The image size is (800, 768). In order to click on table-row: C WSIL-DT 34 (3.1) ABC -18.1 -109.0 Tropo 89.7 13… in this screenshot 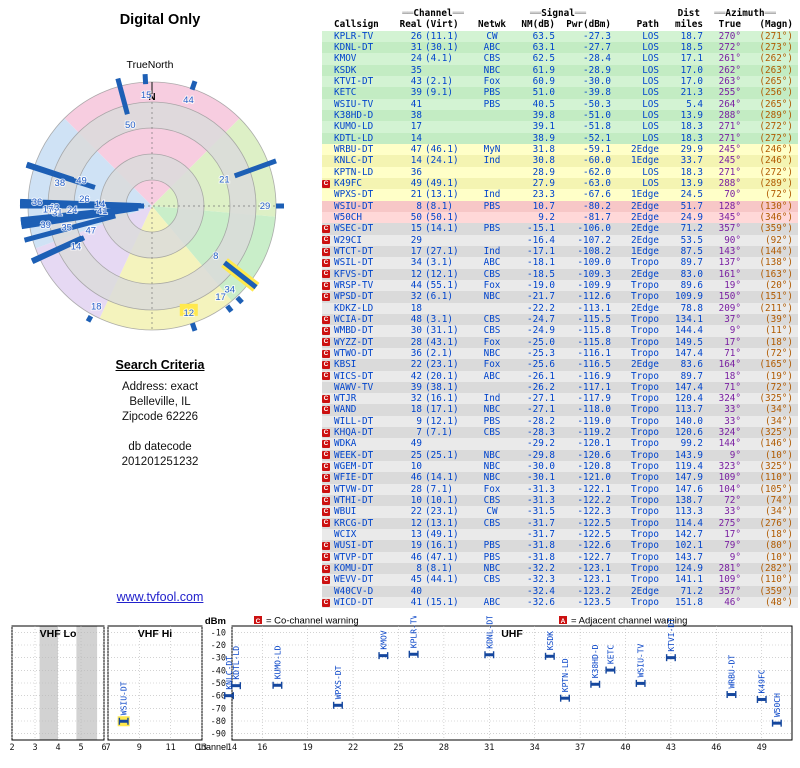, I will do `click(560, 263)`.